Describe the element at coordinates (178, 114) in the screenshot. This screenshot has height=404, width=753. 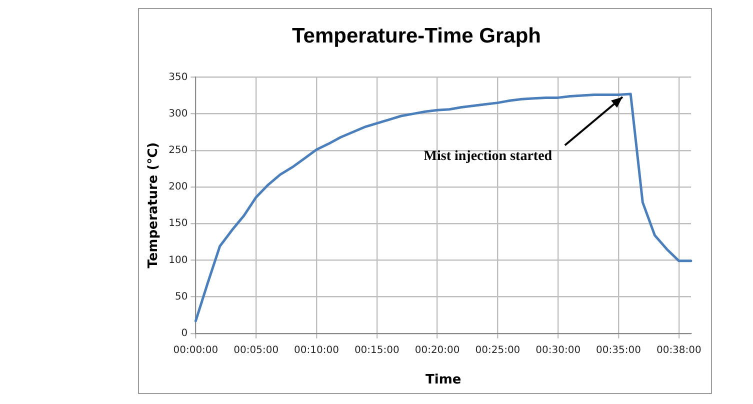
I see `y-tick-label: 300` at that location.